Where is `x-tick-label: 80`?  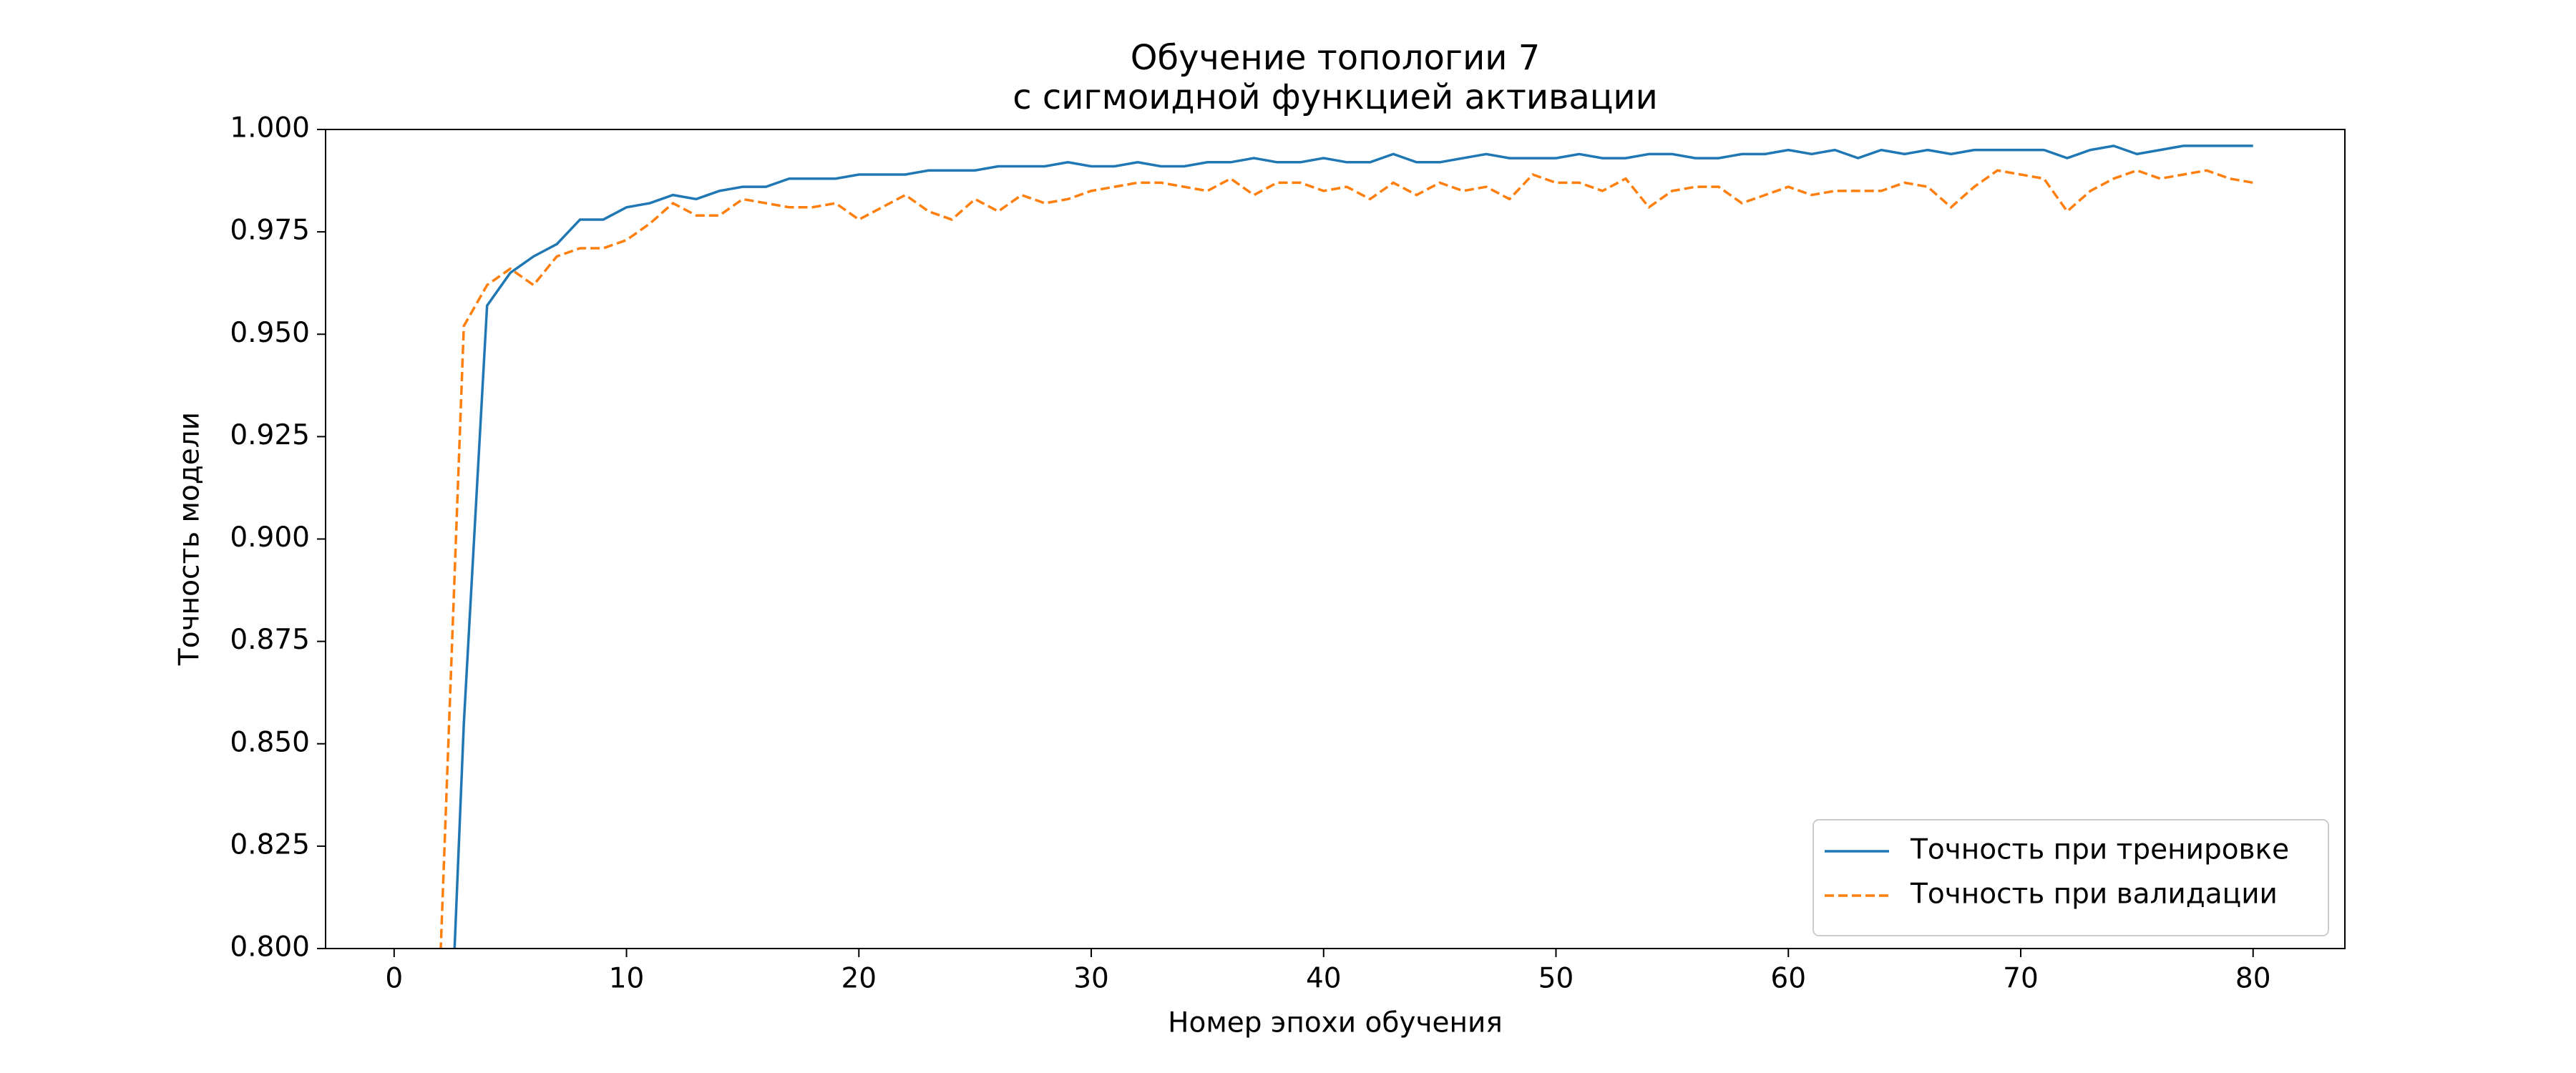
x-tick-label: 80 is located at coordinates (2253, 979).